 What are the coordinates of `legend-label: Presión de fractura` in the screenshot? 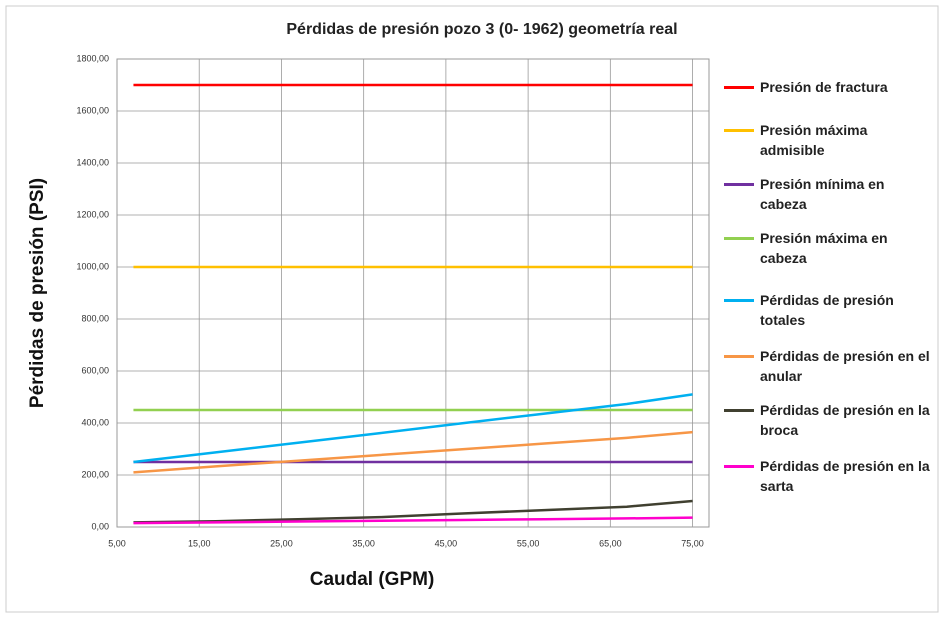 It's located at (824, 87).